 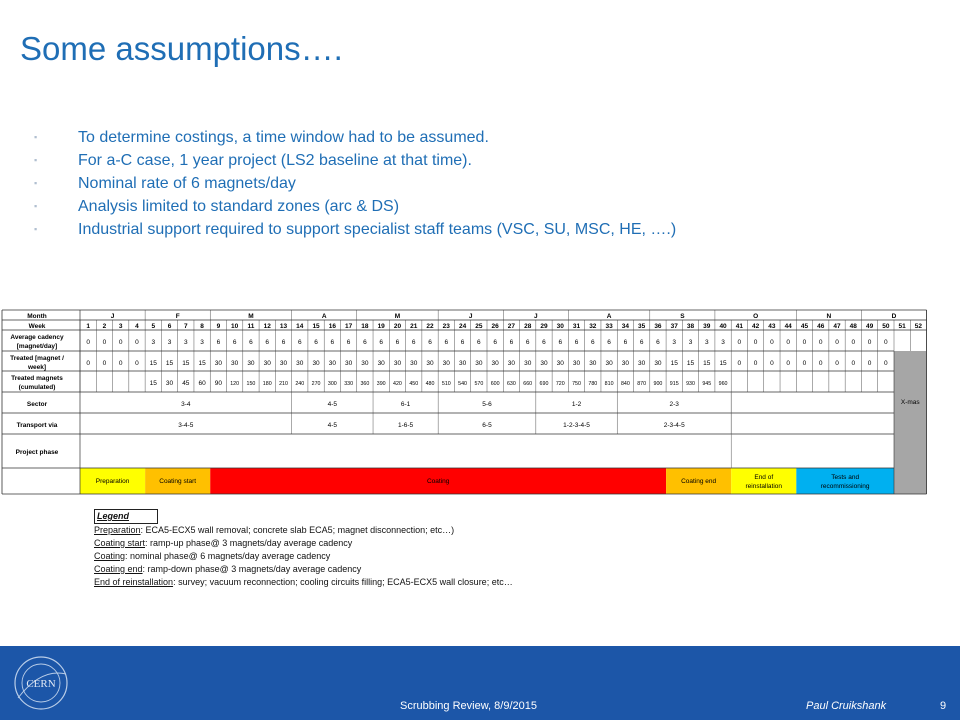 I want to click on cumulated-value: 780, so click(x=592, y=384).